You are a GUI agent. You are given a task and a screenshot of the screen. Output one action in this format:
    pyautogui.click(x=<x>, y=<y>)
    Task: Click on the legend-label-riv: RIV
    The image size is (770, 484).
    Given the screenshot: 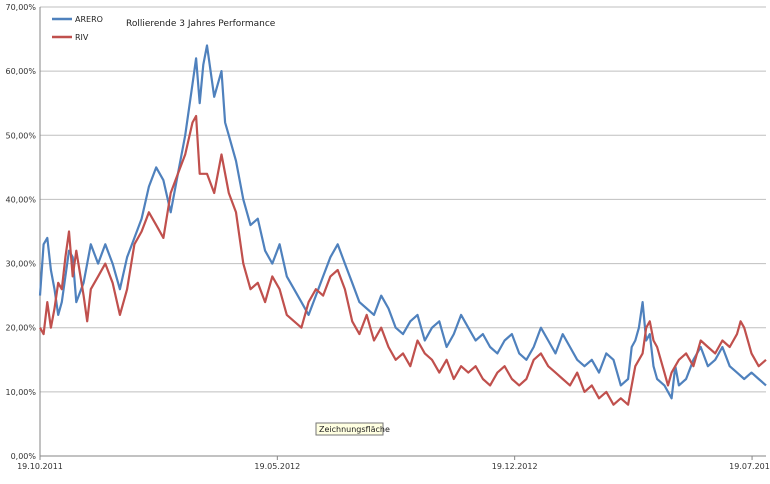 What is the action you would take?
    pyautogui.click(x=82, y=37)
    